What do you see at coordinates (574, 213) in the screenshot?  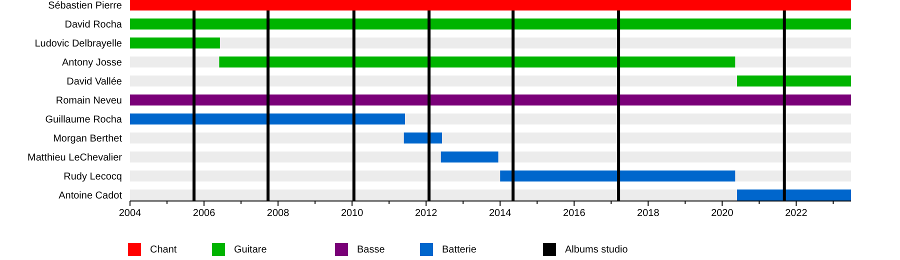 I see `x-tick-label: 2016` at bounding box center [574, 213].